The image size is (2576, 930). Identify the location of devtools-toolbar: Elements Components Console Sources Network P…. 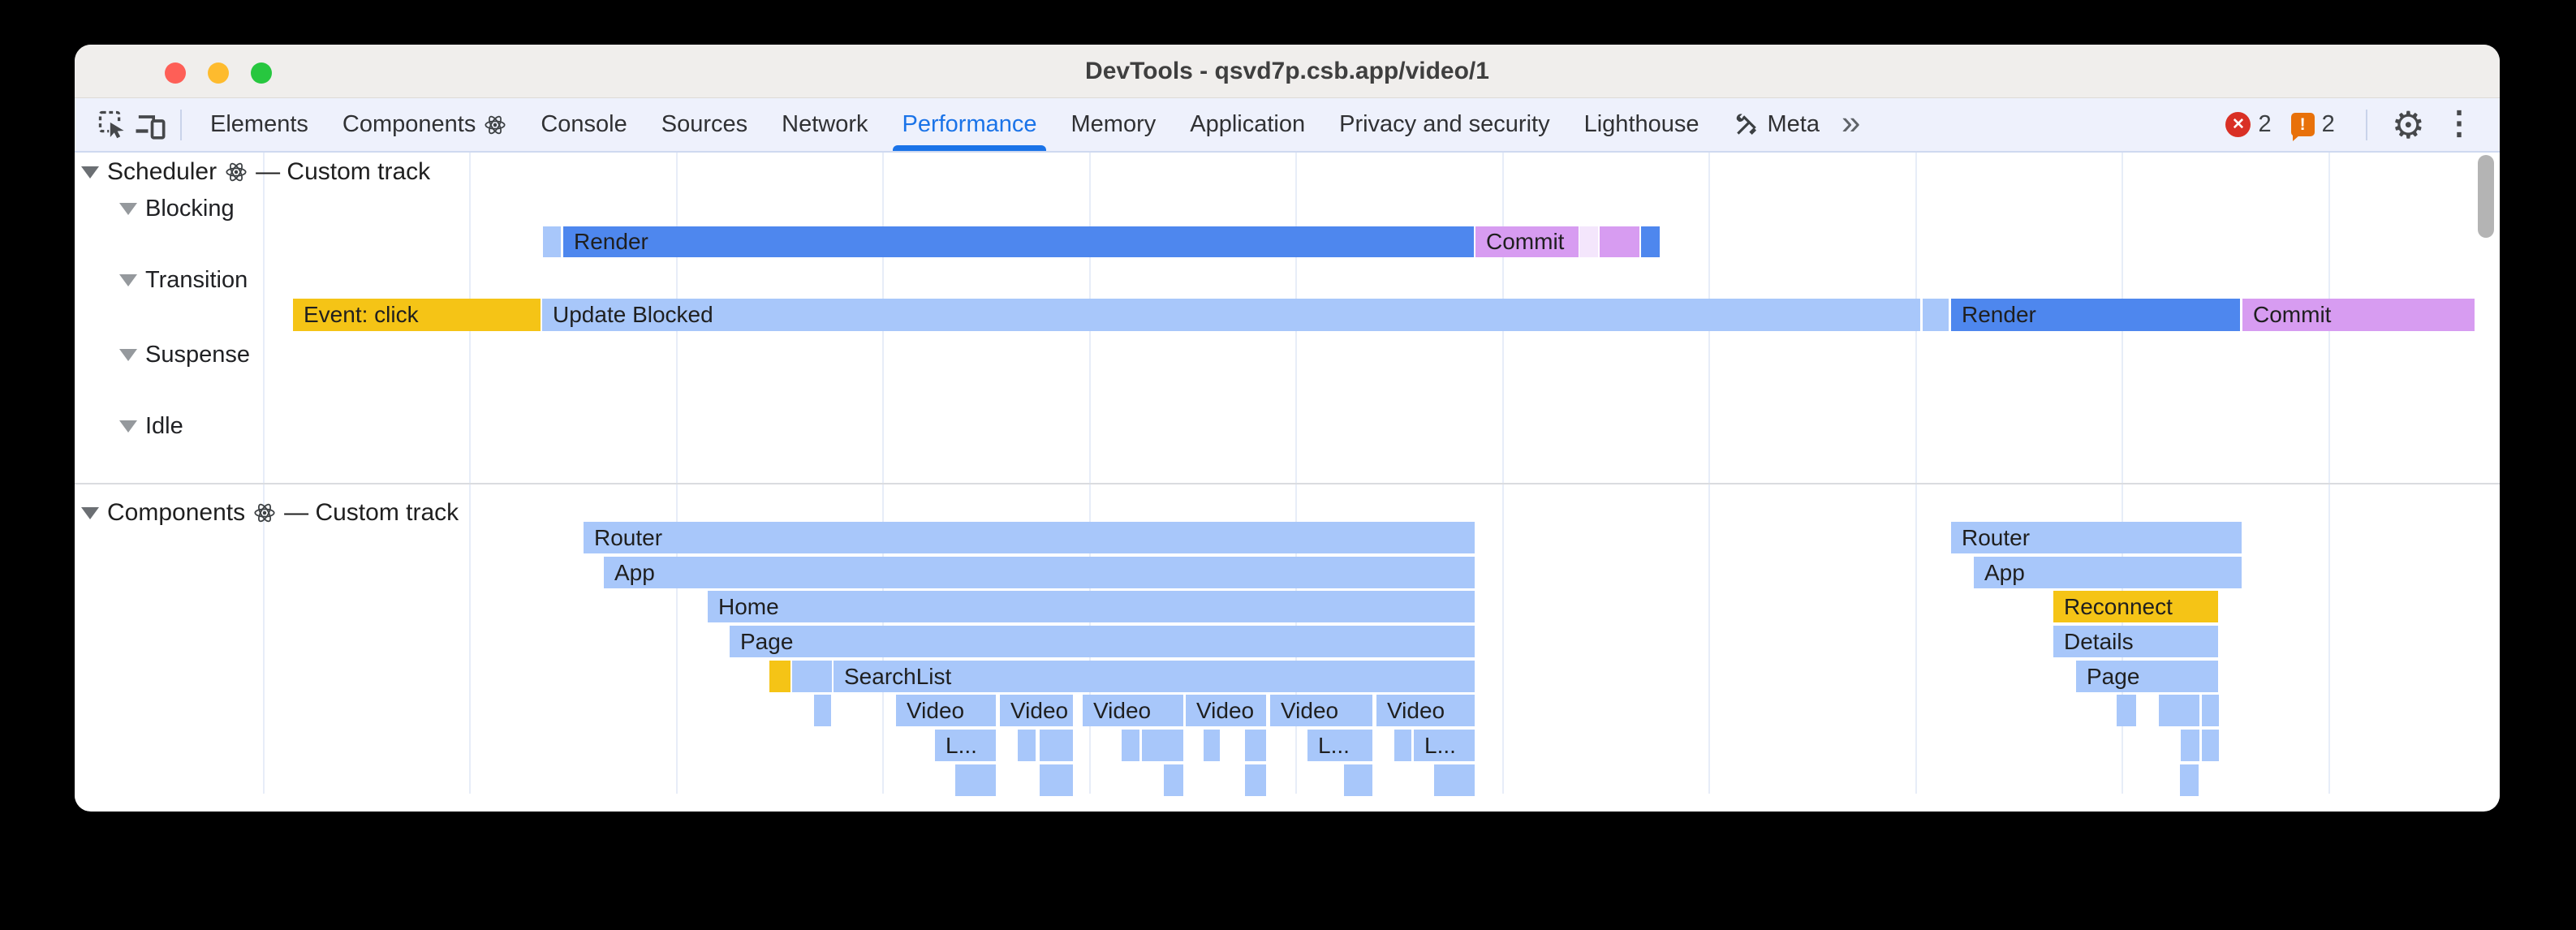
(1288, 125).